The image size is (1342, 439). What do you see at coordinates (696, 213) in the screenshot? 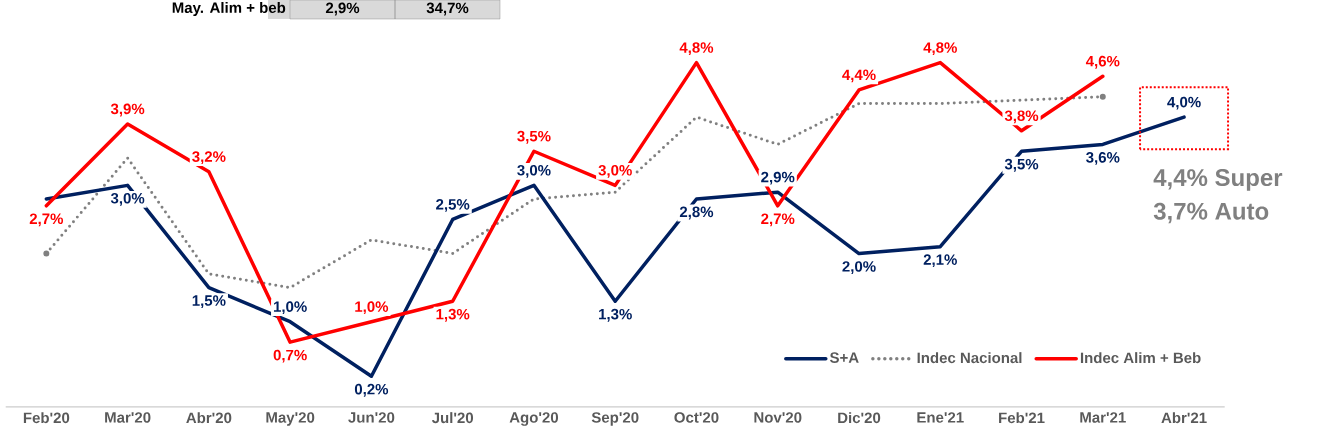
I see `data-label: 2,8%` at bounding box center [696, 213].